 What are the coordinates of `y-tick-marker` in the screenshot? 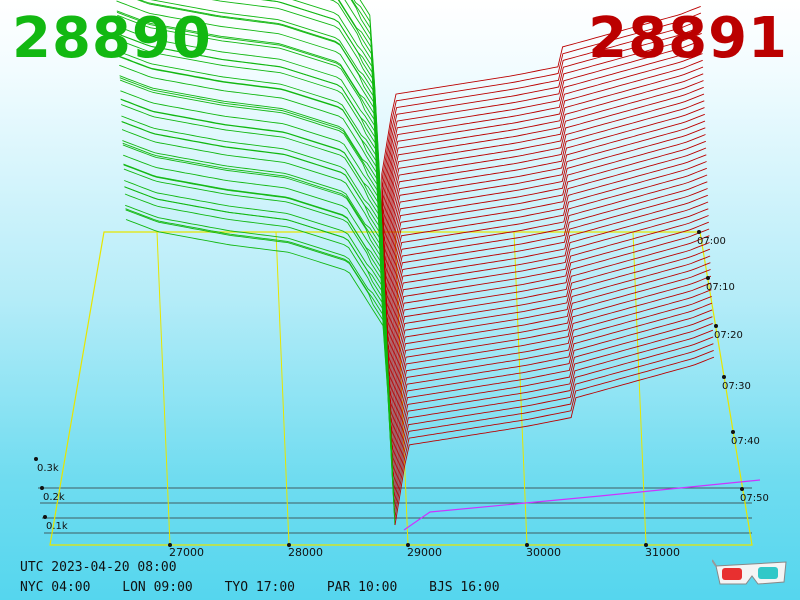 It's located at (36, 459).